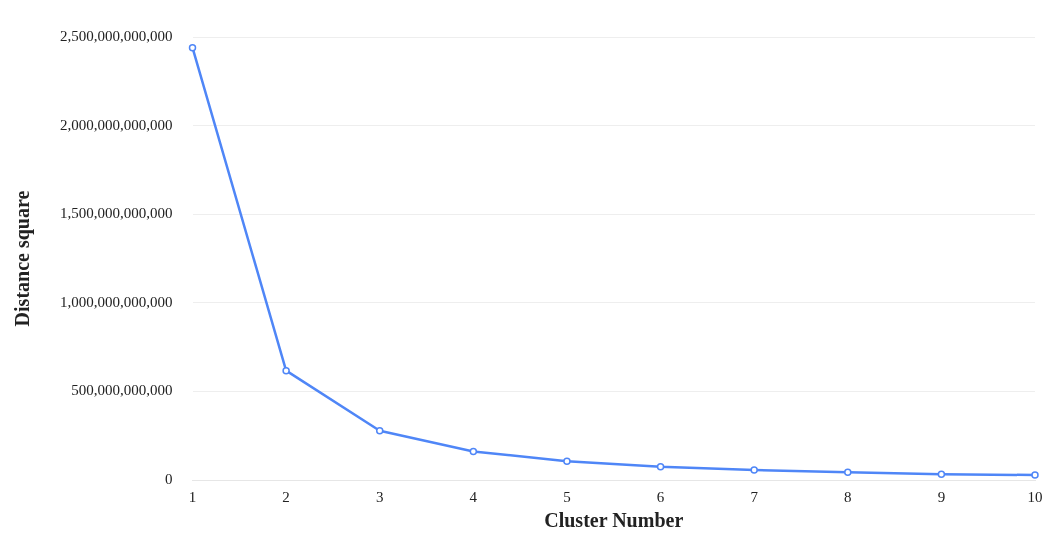 The height and width of the screenshot is (542, 1055). What do you see at coordinates (116, 35) in the screenshot?
I see `y-tick-label: 2,500,000,000,000` at bounding box center [116, 35].